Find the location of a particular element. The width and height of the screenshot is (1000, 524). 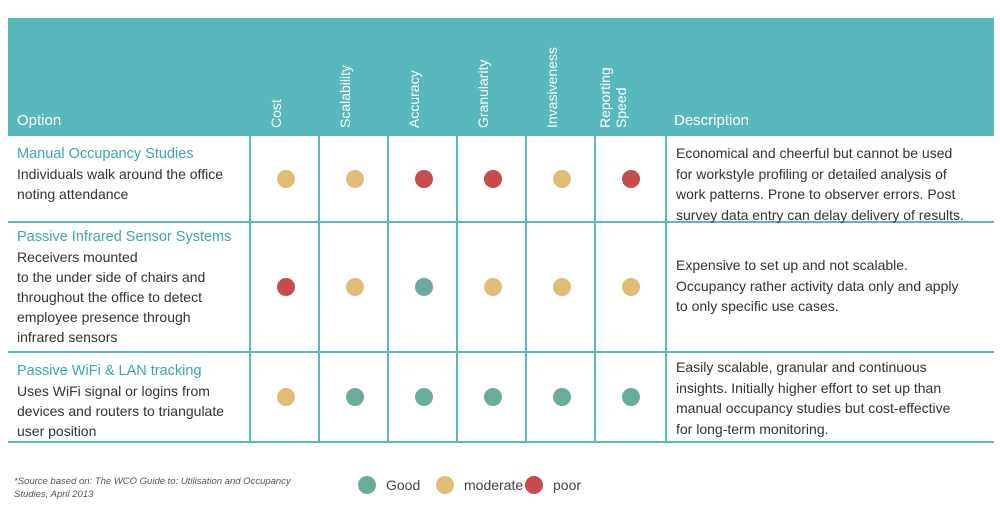

option-description-line: to the under side of chairs and is located at coordinates (111, 277).